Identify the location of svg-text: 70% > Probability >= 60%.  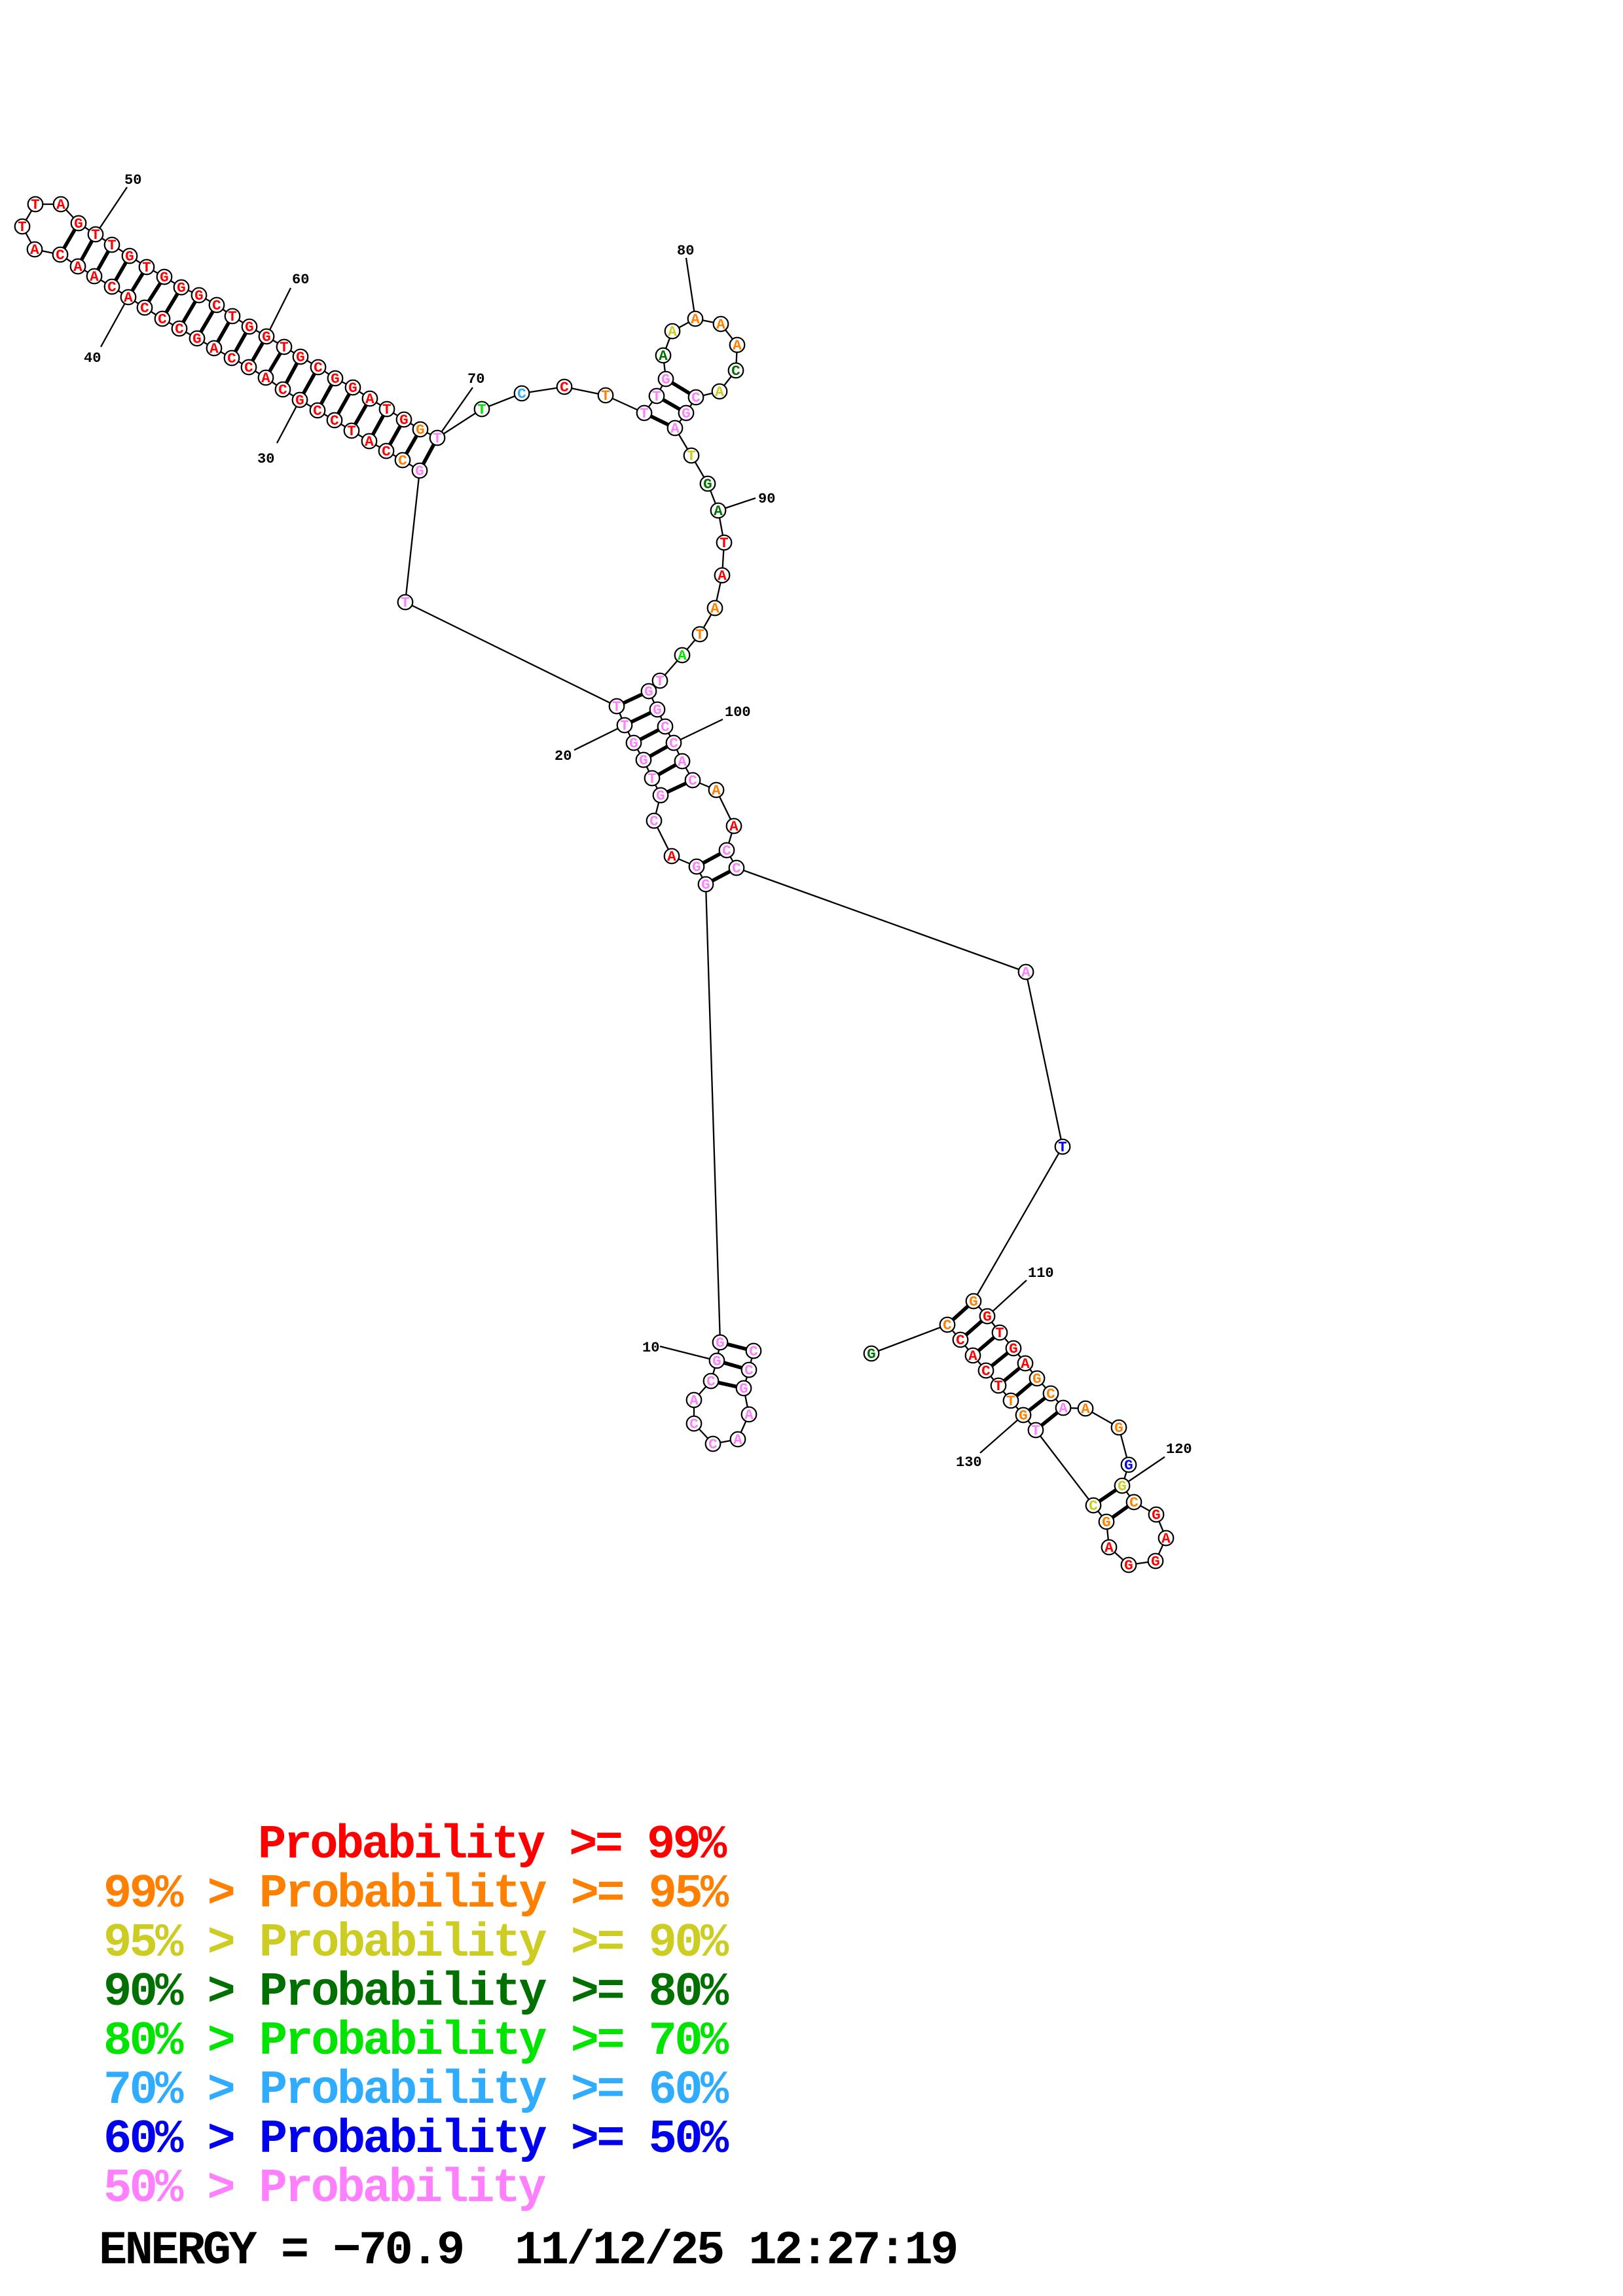
(416, 2090).